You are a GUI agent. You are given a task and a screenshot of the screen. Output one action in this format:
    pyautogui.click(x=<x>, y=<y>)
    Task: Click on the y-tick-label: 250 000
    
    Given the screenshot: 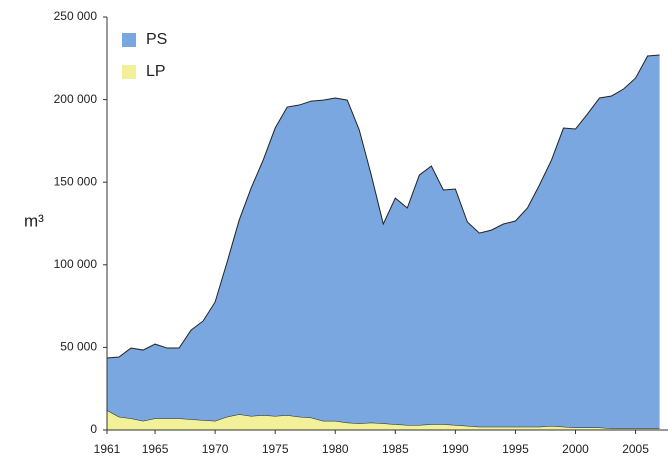 What is the action you would take?
    pyautogui.click(x=76, y=16)
    